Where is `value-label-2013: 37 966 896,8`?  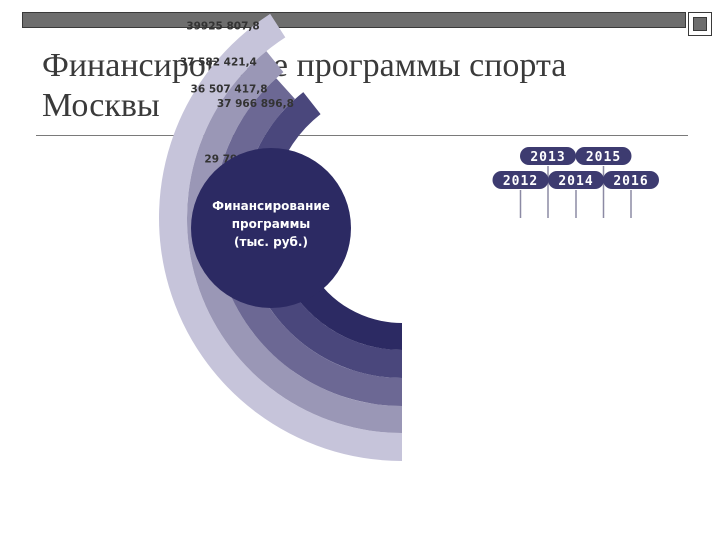
value-label-2013: 37 966 896,8 is located at coordinates (255, 104).